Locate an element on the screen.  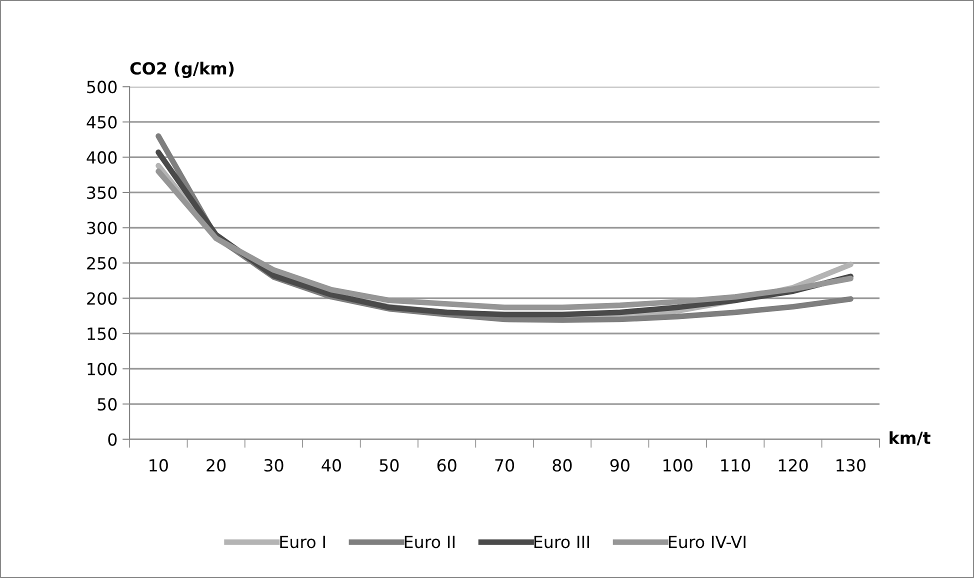
x-tick-label: 100 is located at coordinates (678, 465).